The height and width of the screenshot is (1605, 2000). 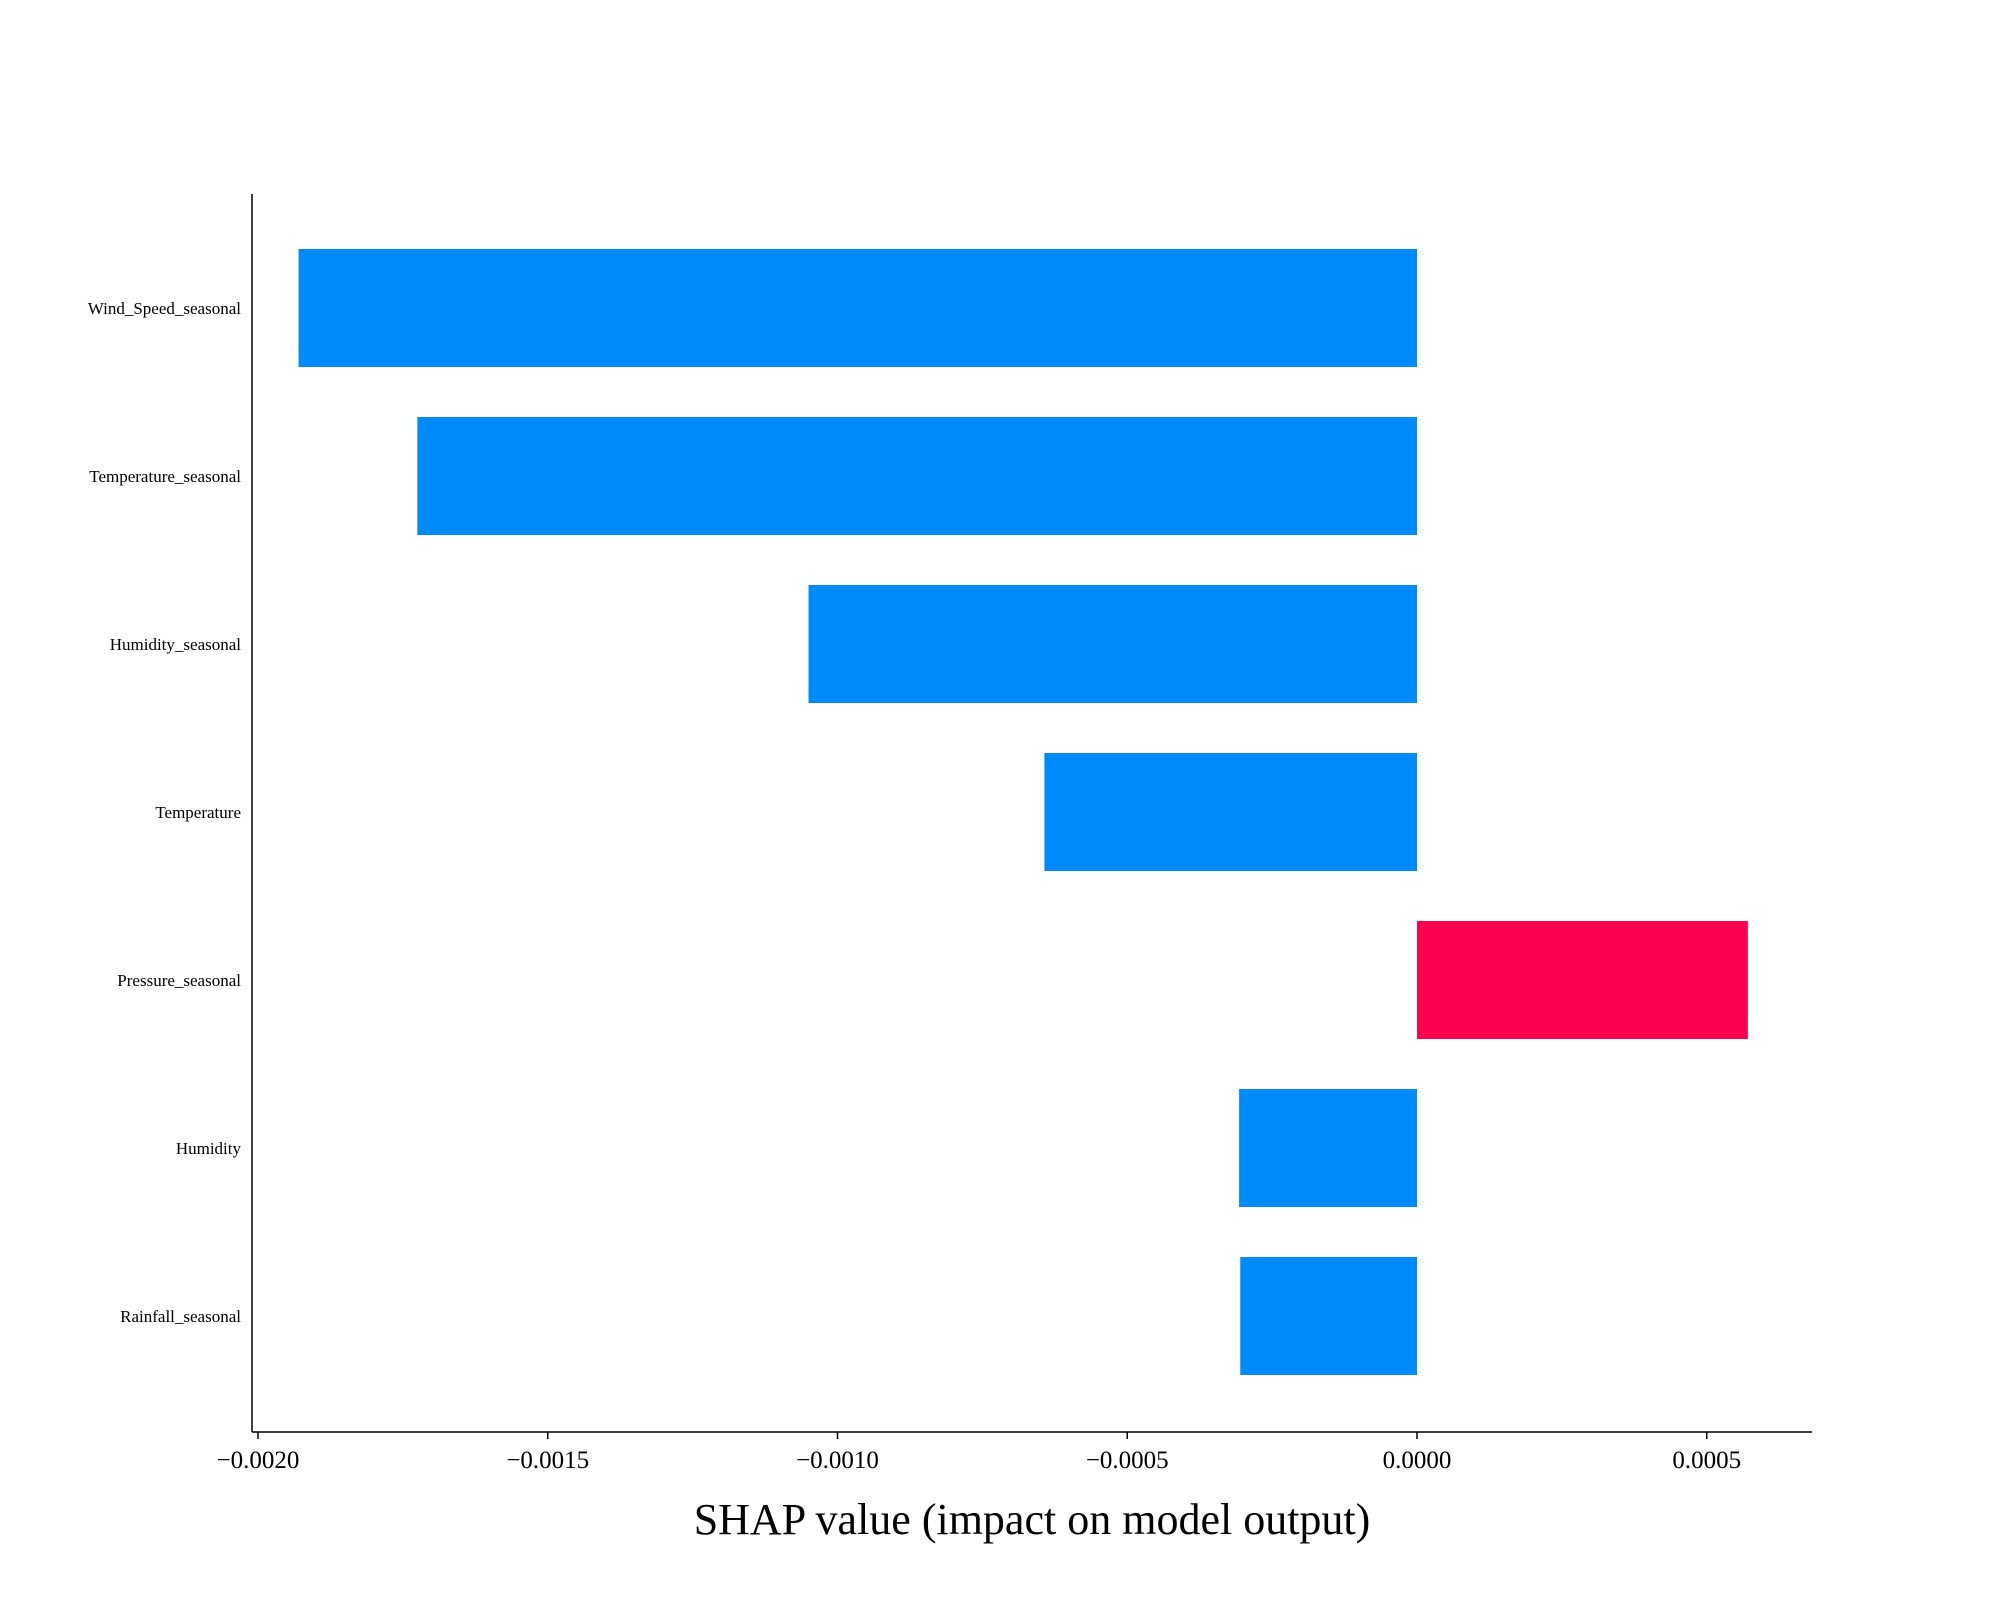 I want to click on x-axis-title: SHAP value (impact on model output), so click(x=1032, y=1519).